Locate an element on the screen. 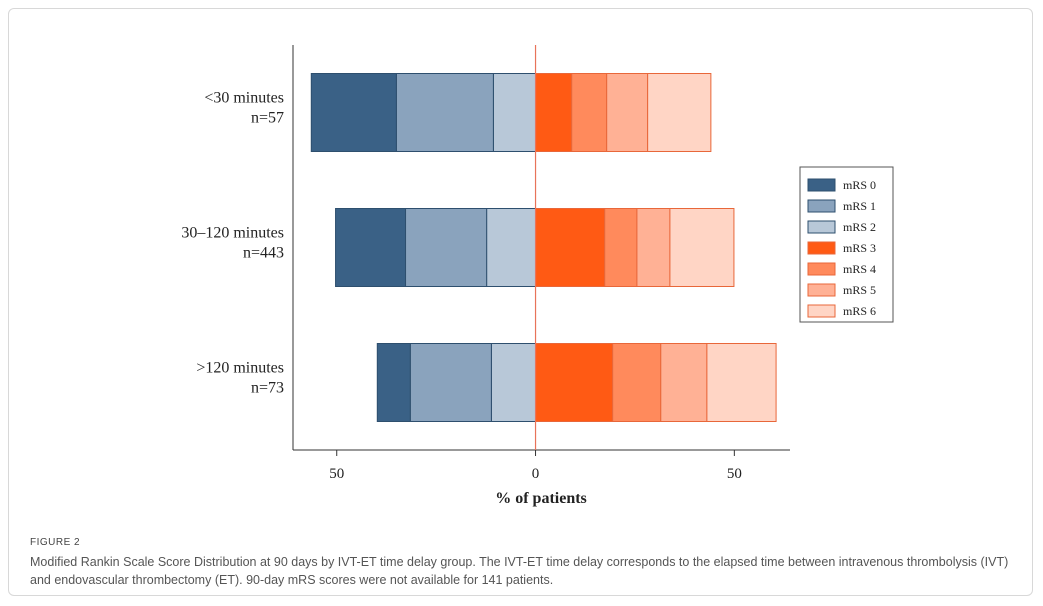 This screenshot has height=606, width=1043. category-label: >120 minutes is located at coordinates (240, 368).